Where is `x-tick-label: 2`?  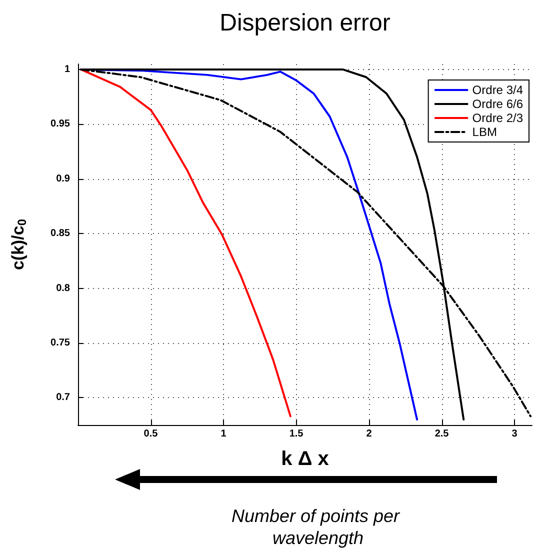
x-tick-label: 2 is located at coordinates (369, 434).